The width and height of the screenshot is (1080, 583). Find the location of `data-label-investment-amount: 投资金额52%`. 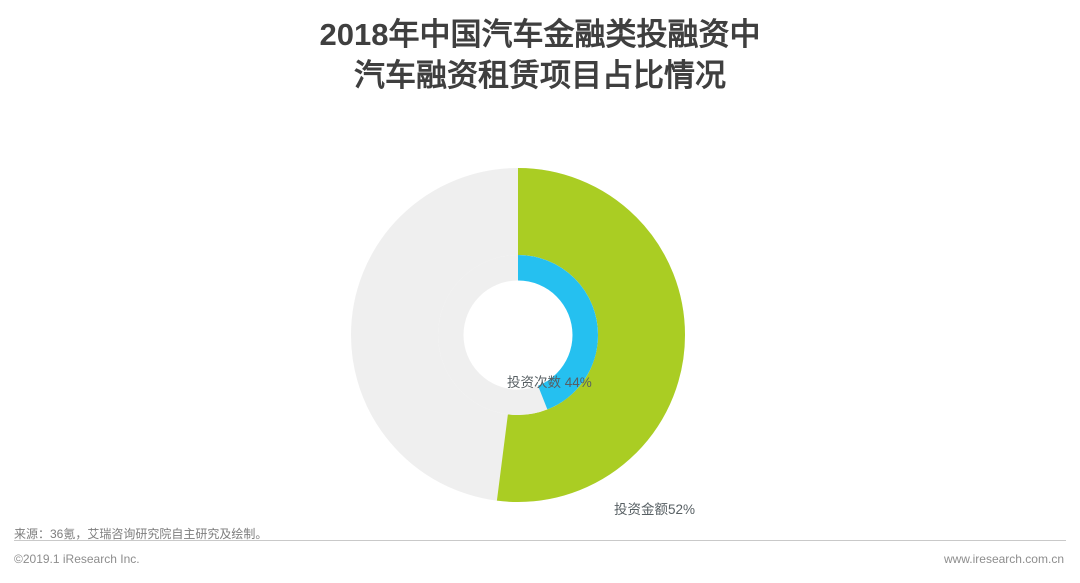

data-label-investment-amount: 投资金额52% is located at coordinates (655, 509).